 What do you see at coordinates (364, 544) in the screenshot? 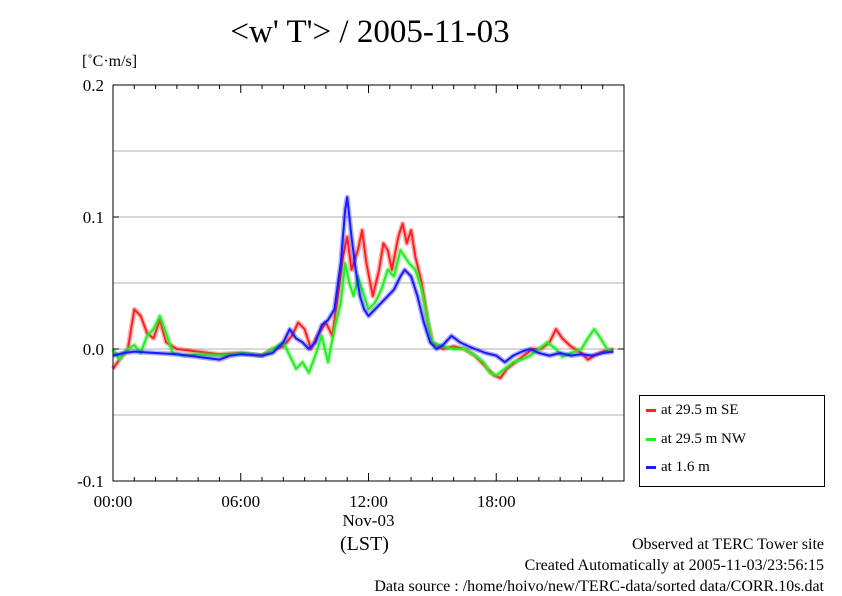
I see `x-axis-label: (LST)` at bounding box center [364, 544].